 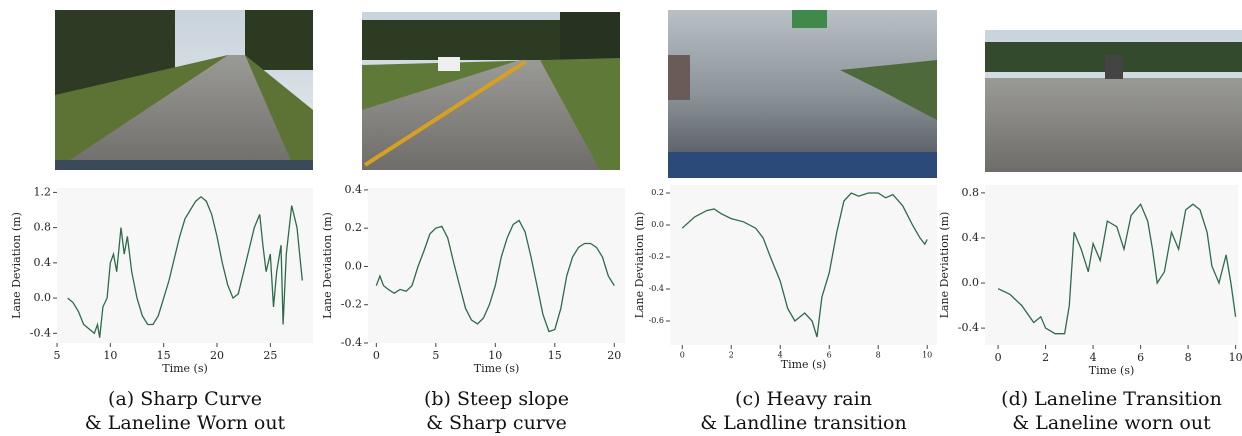 I want to click on y-tick-label: 1.2, so click(x=43, y=191).